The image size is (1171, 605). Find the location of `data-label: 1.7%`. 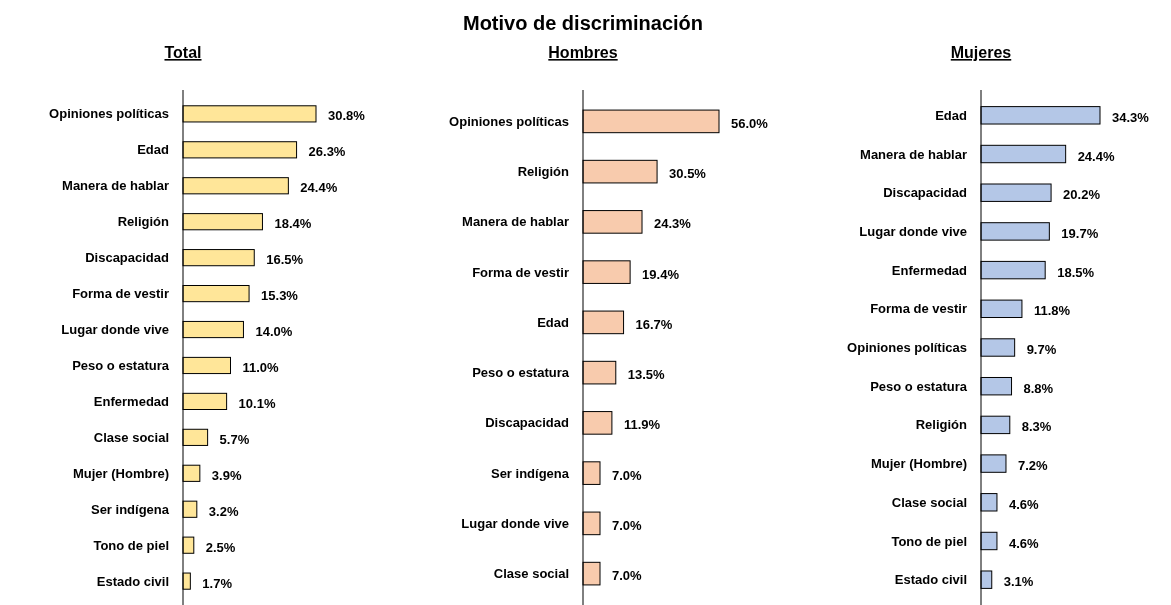

data-label: 1.7% is located at coordinates (217, 583).